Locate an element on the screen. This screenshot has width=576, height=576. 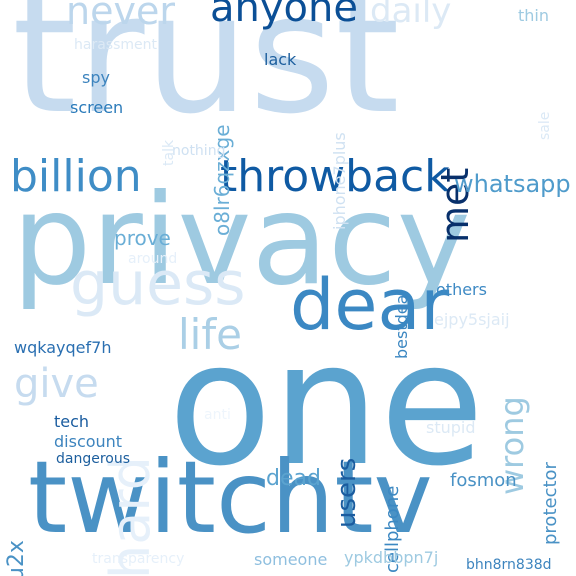
word-twitchtv: twitchtv is located at coordinates (230, 497).